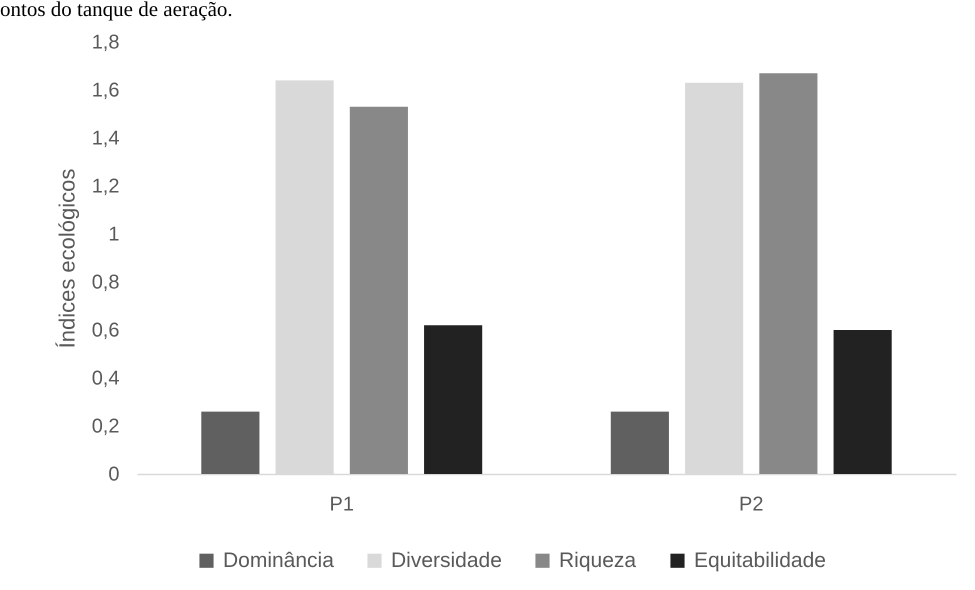 The height and width of the screenshot is (590, 975). Describe the element at coordinates (114, 475) in the screenshot. I see `y-tick-label: 0` at that location.